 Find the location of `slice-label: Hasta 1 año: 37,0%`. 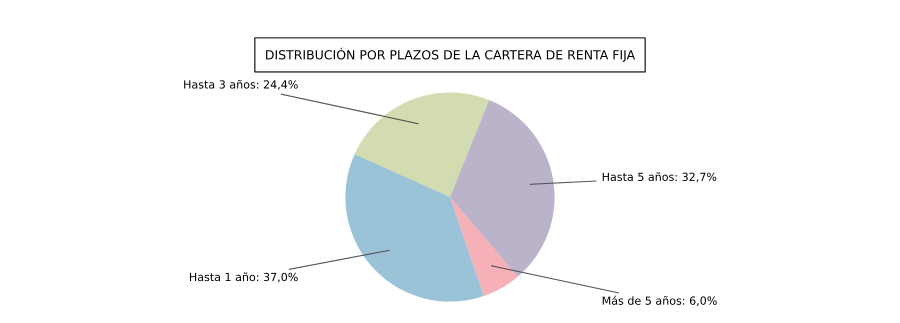

slice-label: Hasta 1 año: 37,0% is located at coordinates (244, 277).